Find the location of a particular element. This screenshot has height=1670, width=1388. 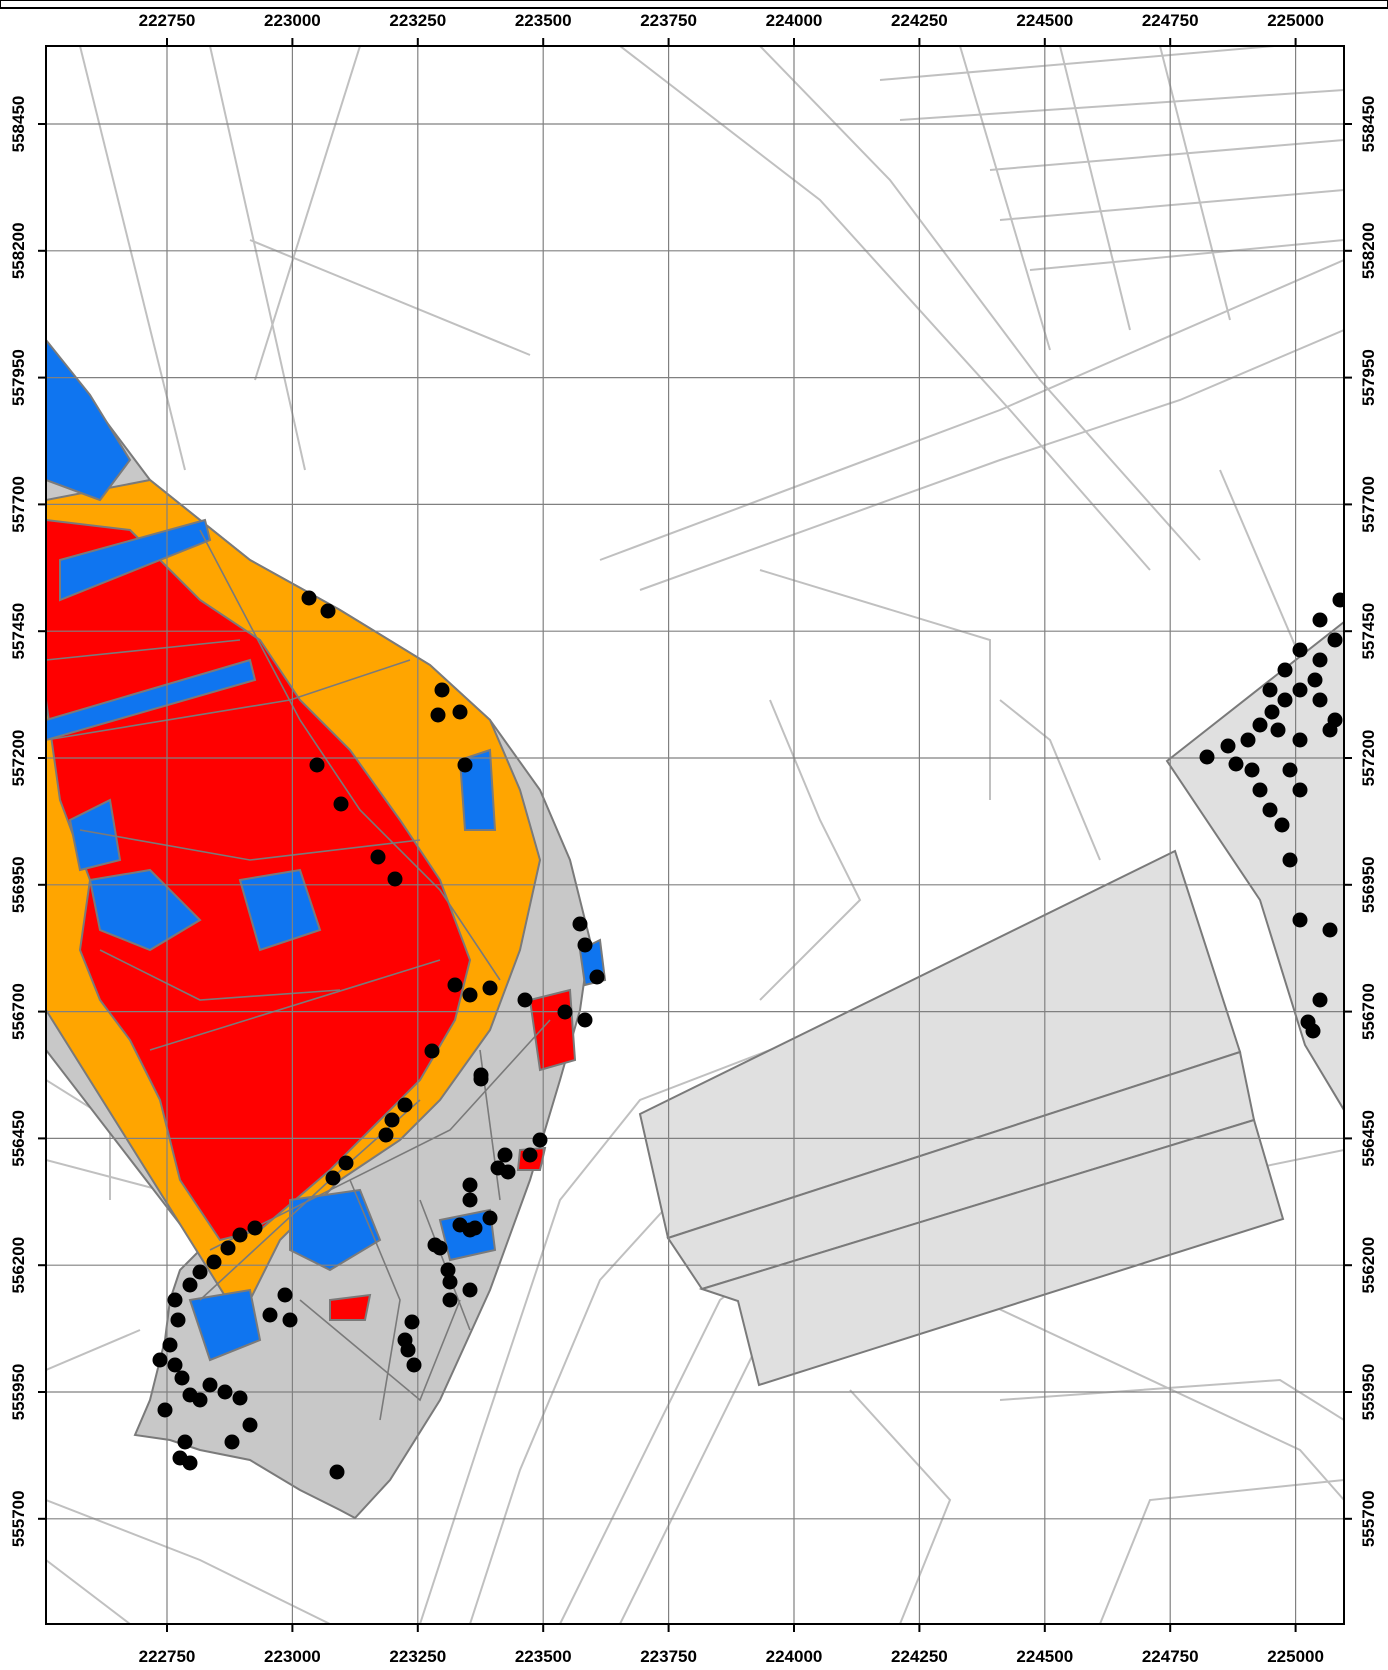

x-tick-label-top: 223250 is located at coordinates (417, 20).